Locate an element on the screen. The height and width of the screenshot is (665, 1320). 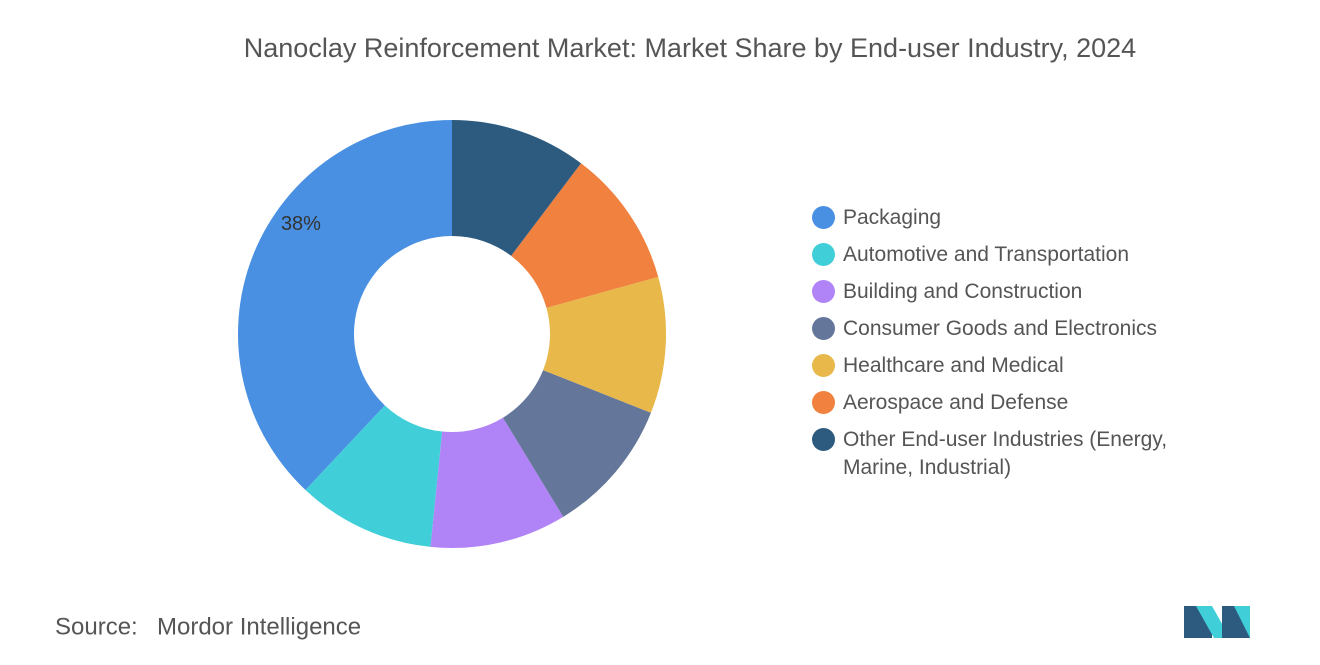
legend-label: Packaging is located at coordinates (892, 217).